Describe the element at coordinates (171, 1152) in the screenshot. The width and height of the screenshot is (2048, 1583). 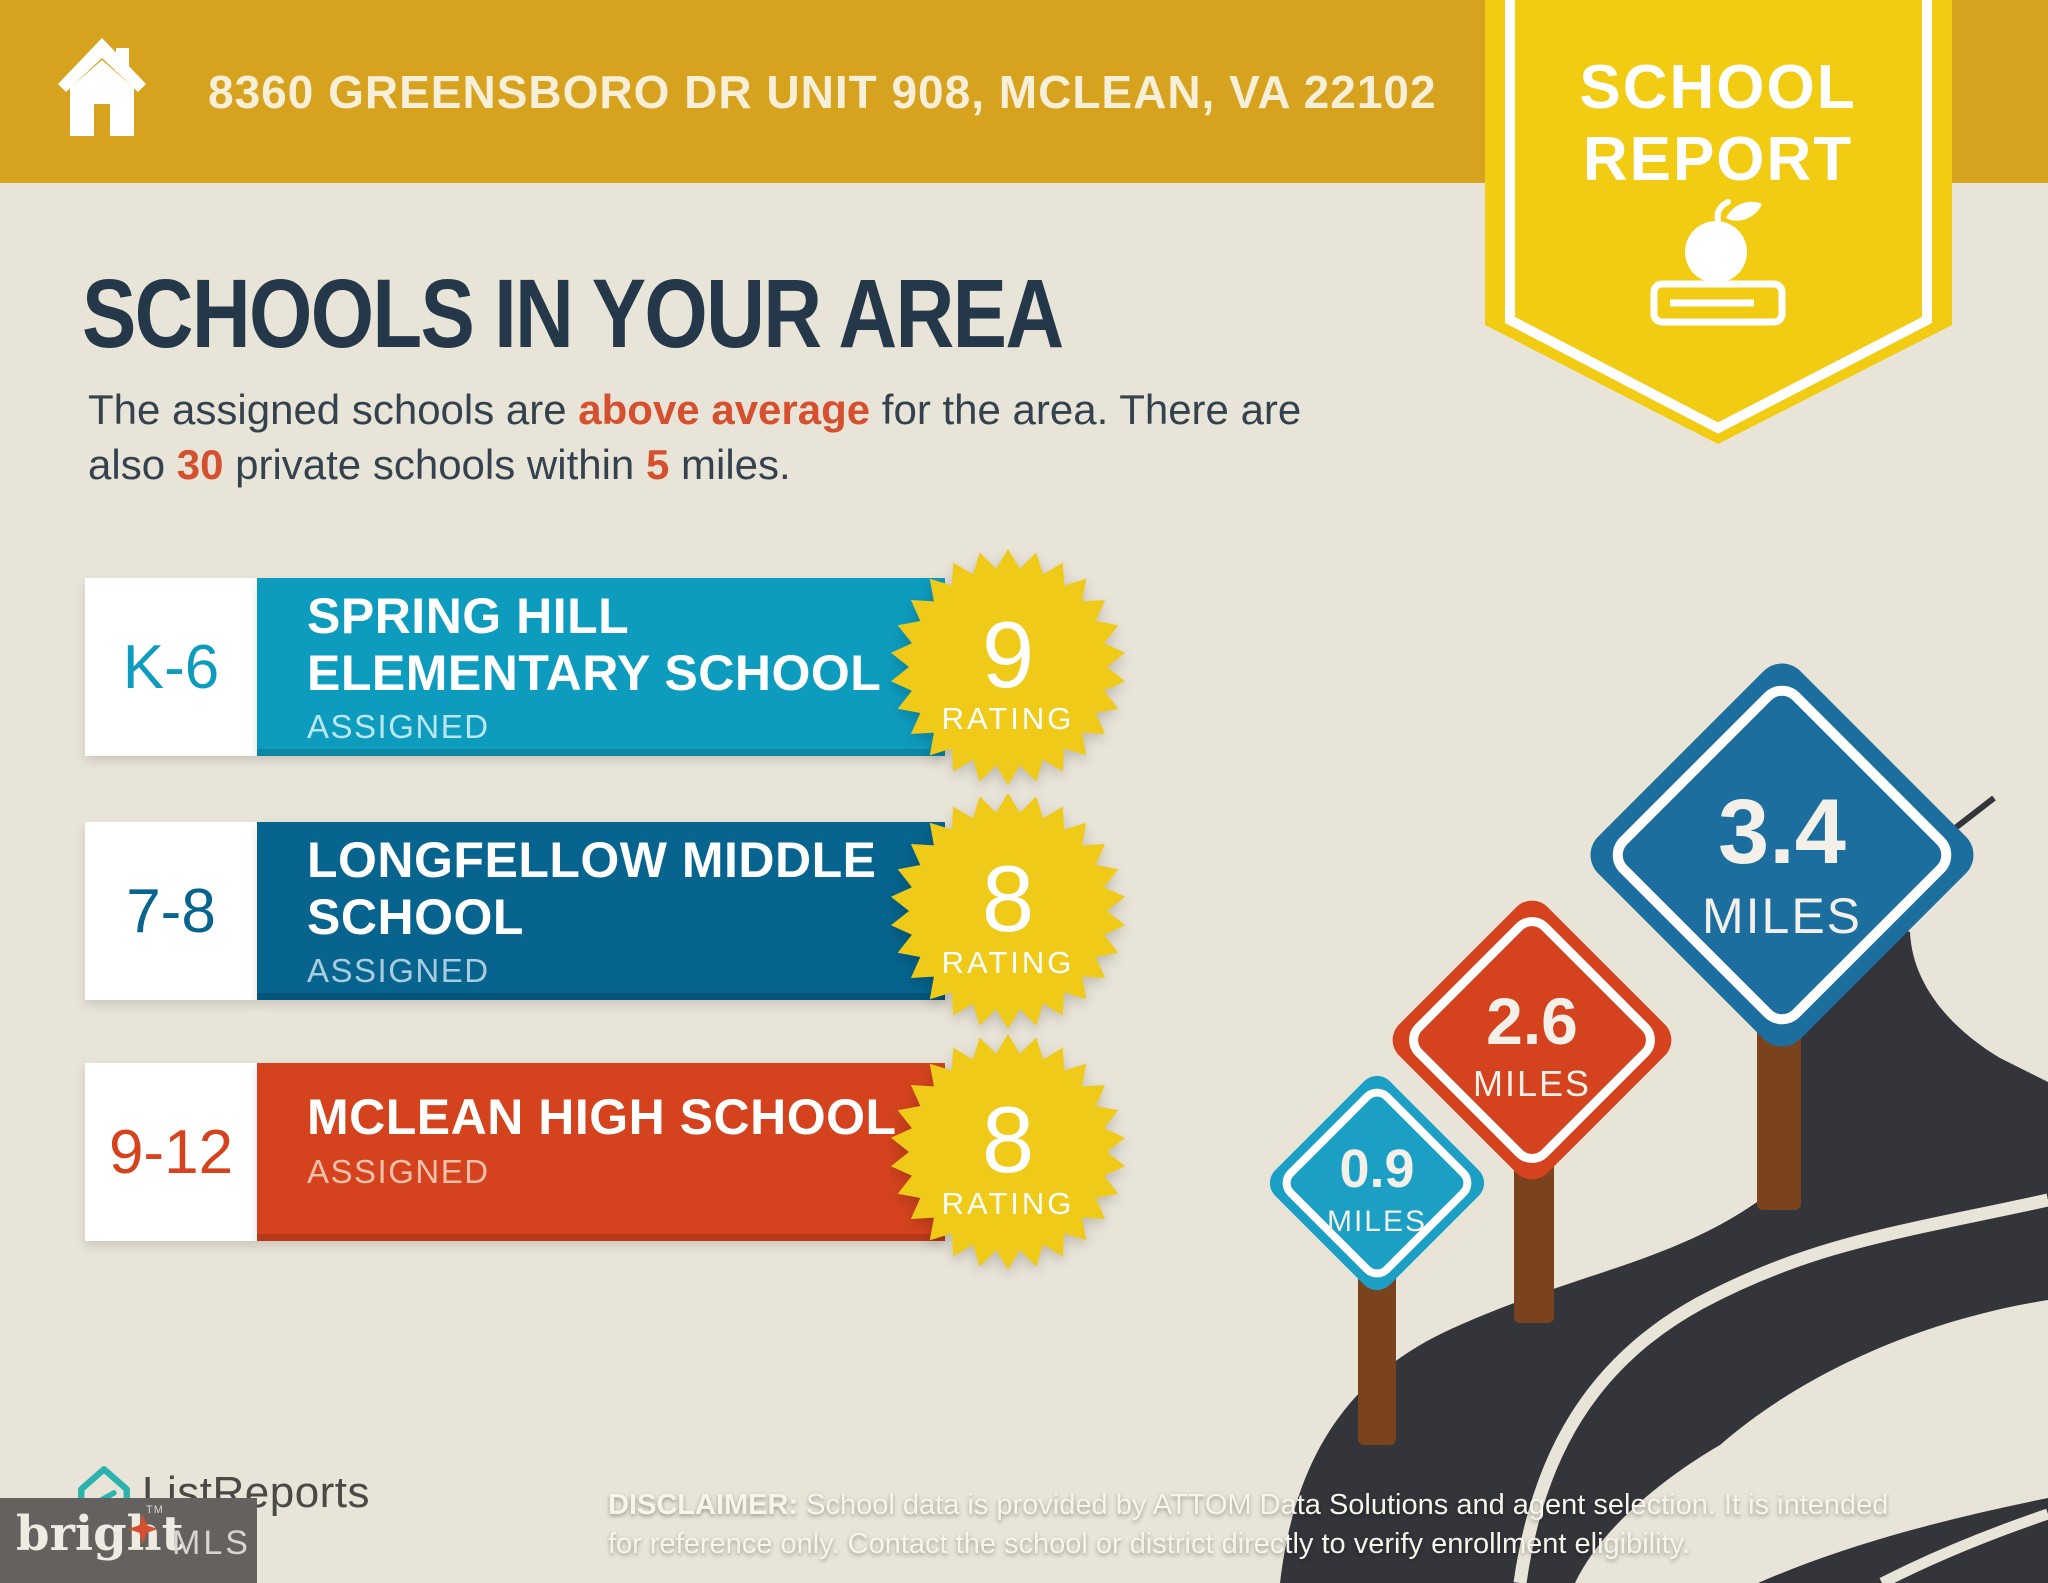
I see `grade-range: 9-12` at that location.